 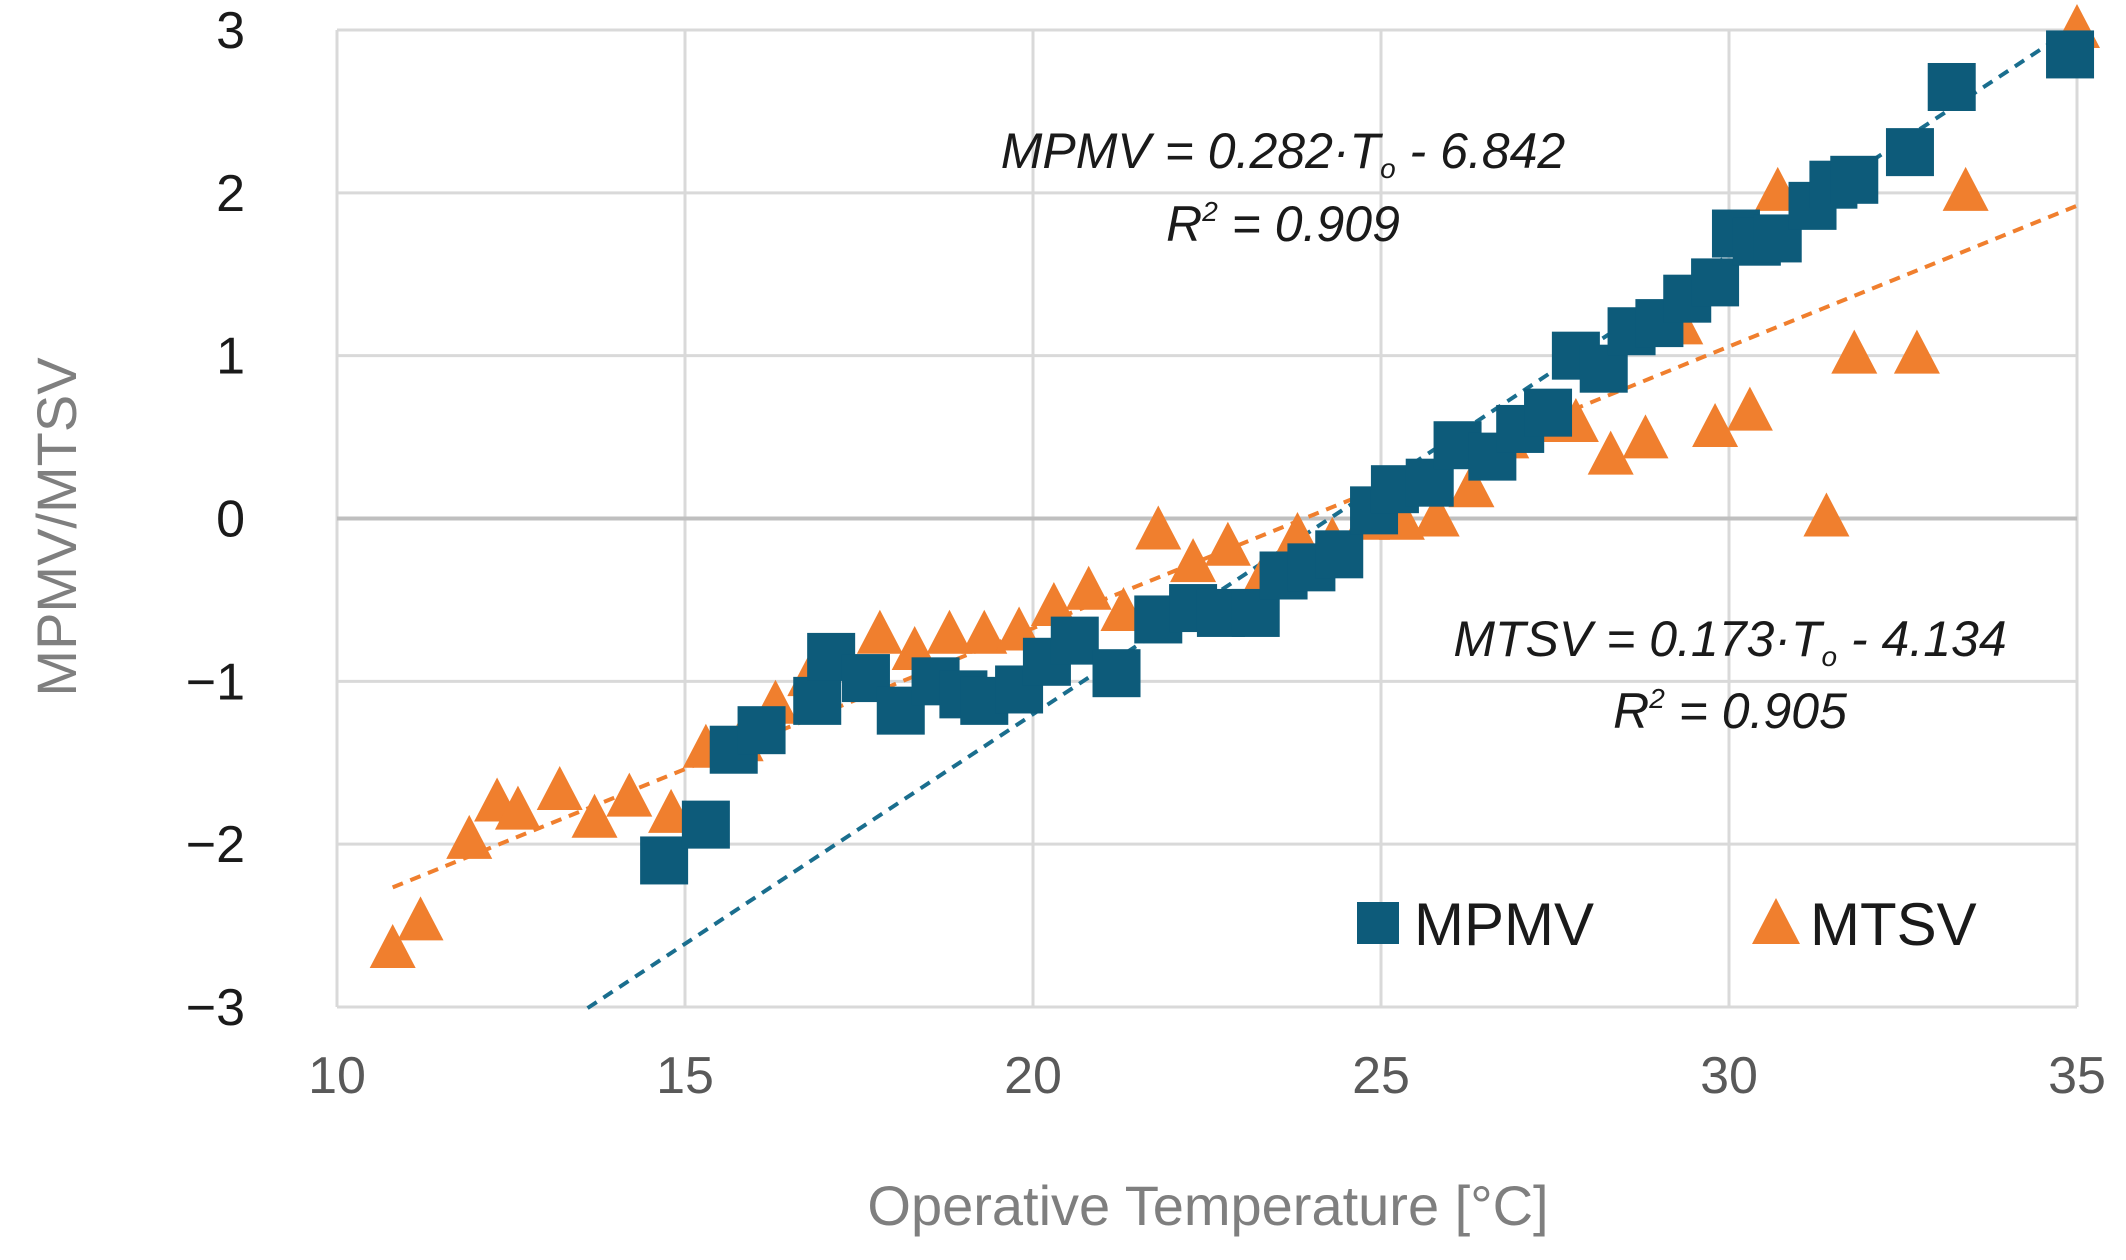 I want to click on svg-text: MTSV = 0.173·To - 4.134, so click(x=1729, y=641).